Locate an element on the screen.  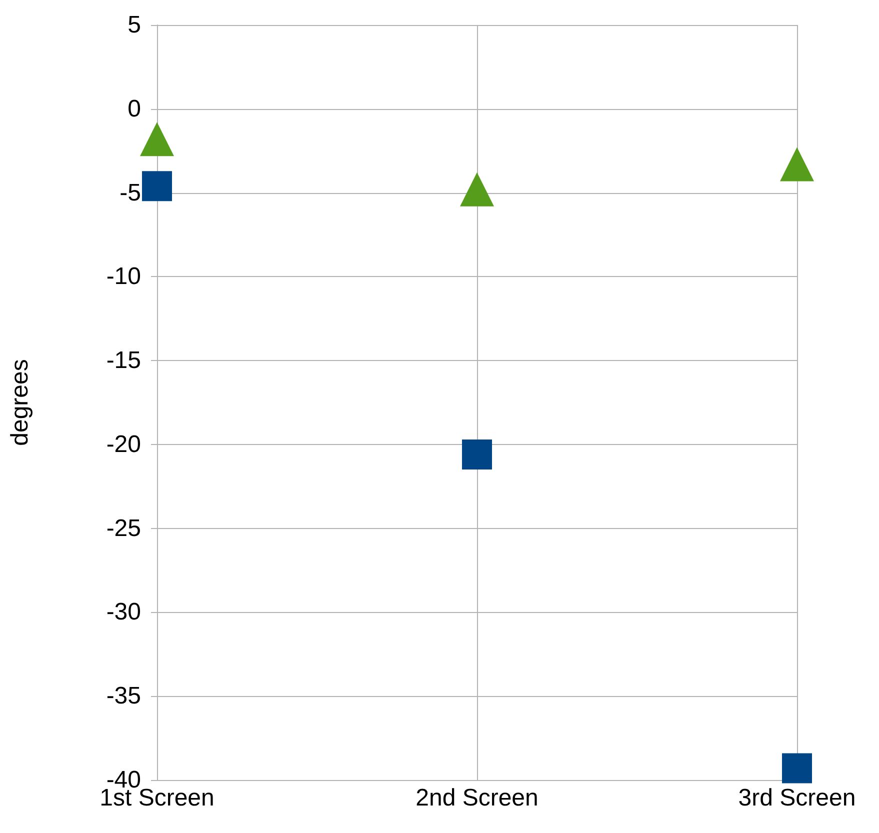
y-tick-label: 5 is located at coordinates (134, 25).